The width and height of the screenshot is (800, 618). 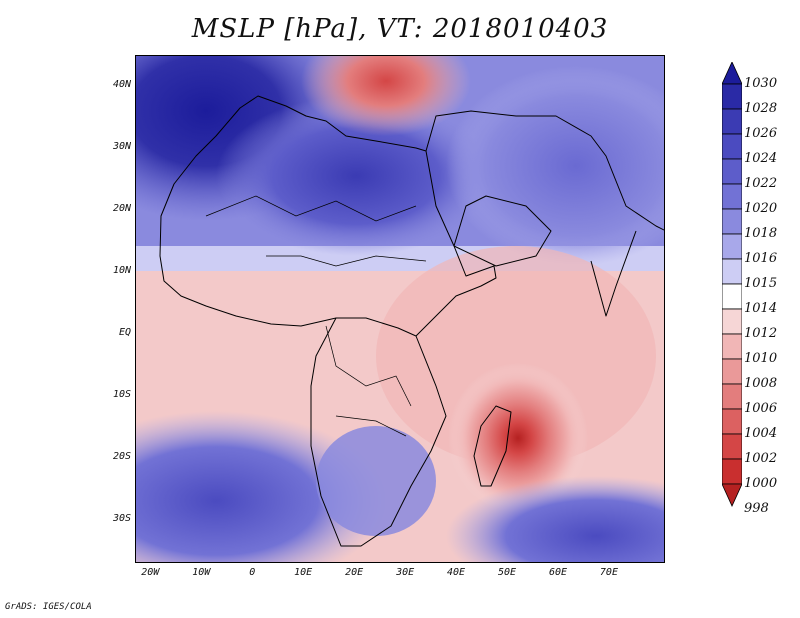 What do you see at coordinates (356, 176) in the screenshot?
I see `saharan-high` at bounding box center [356, 176].